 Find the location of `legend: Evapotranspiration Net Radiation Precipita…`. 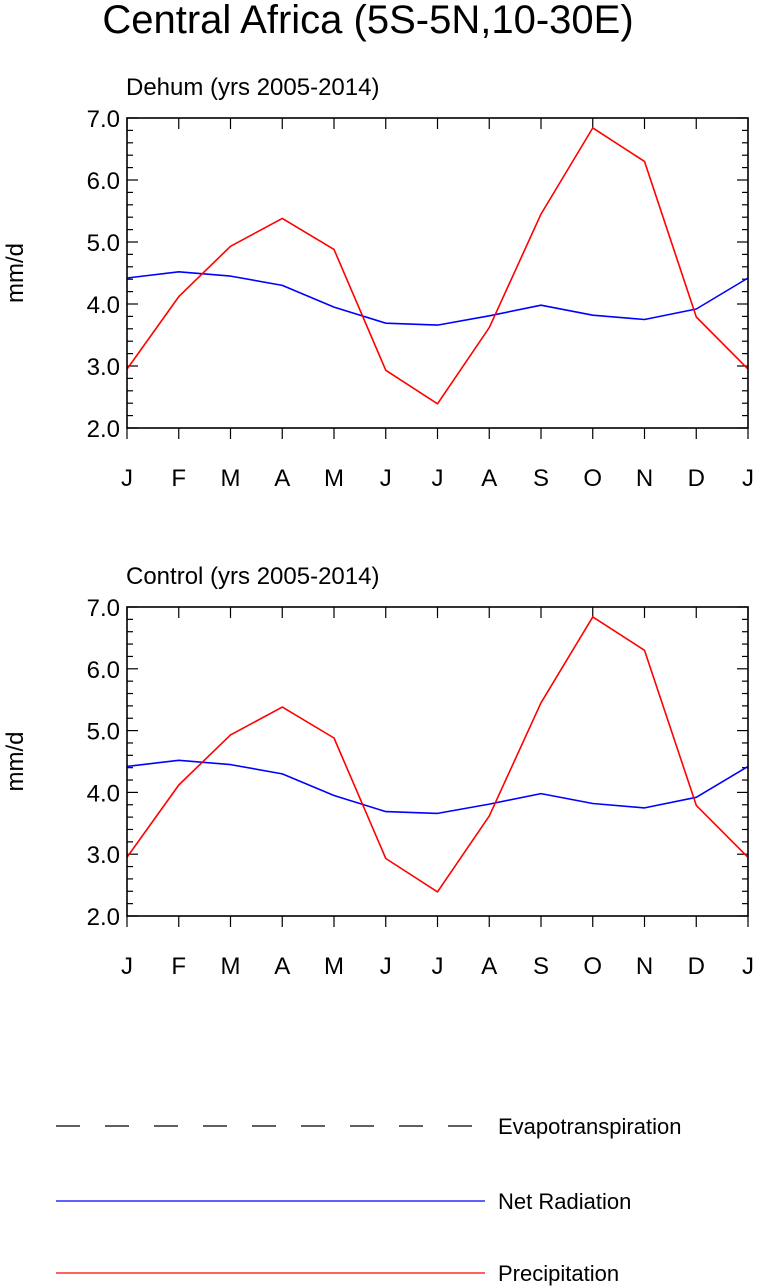

legend: Evapotranspiration Net Radiation Precipita… is located at coordinates (368, 1200).